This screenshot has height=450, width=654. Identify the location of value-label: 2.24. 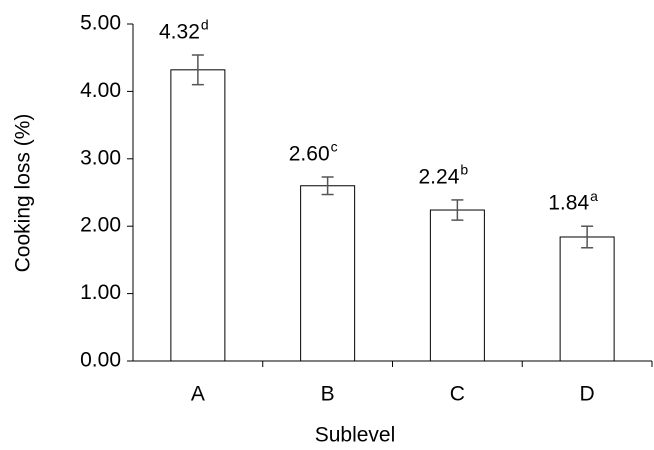
(439, 176).